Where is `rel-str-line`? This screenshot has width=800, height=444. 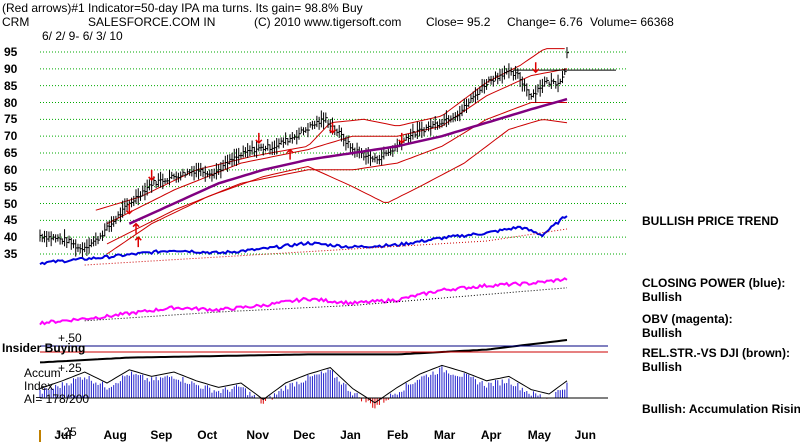 rel-str-line is located at coordinates (303, 351).